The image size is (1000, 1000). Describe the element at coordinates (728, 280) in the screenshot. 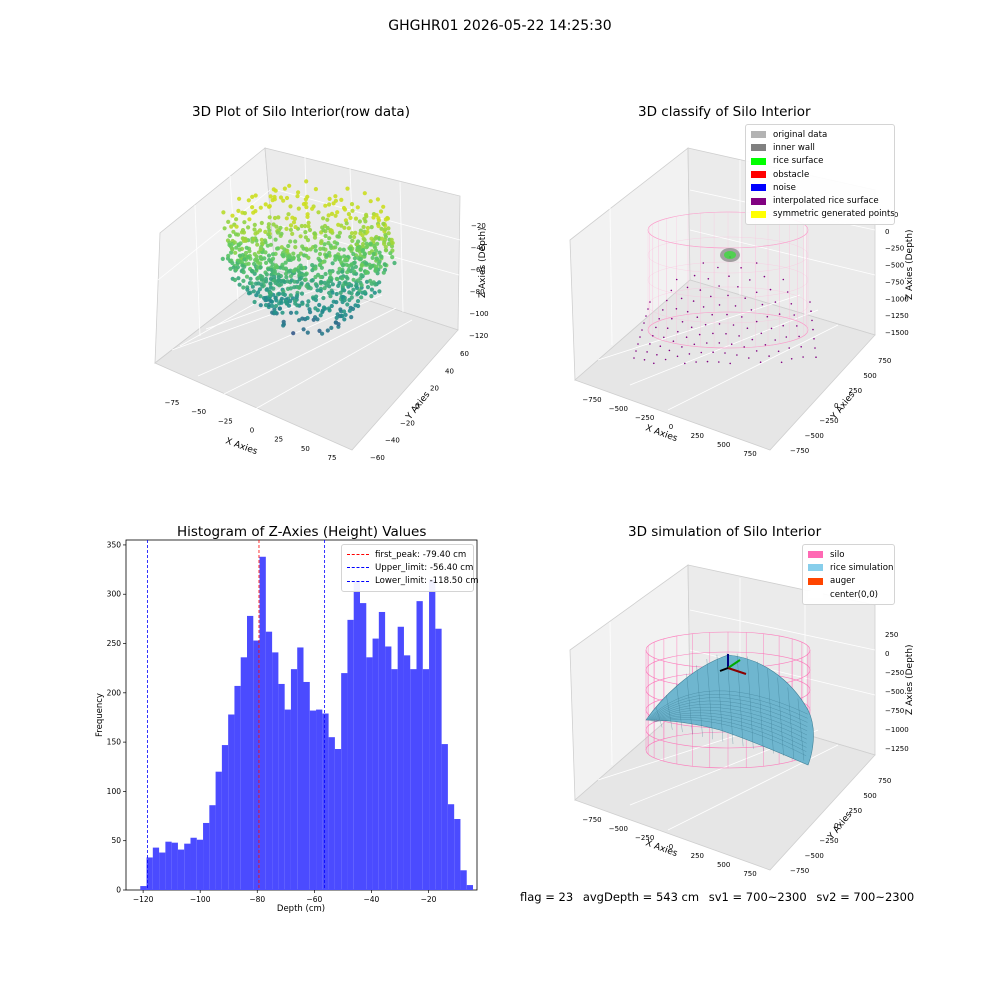

I see `panel2-silo-wireframe` at that location.